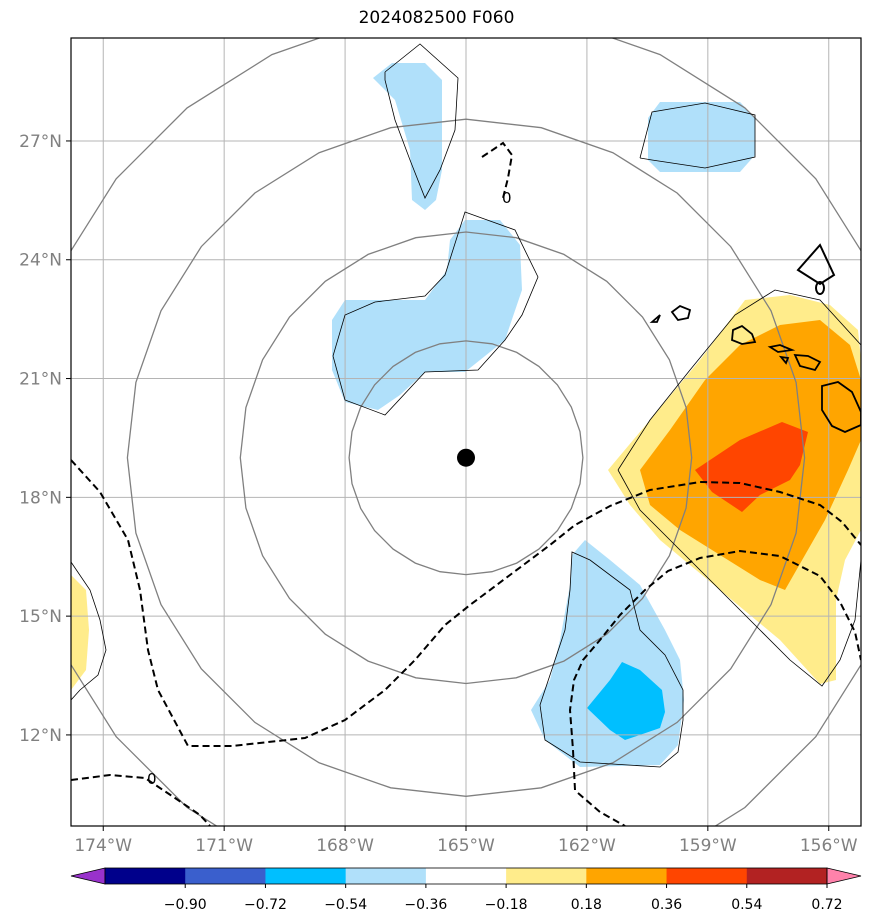 Image resolution: width=873 pixels, height=924 pixels. I want to click on colorbar-tick-label: −0.54, so click(345, 905).